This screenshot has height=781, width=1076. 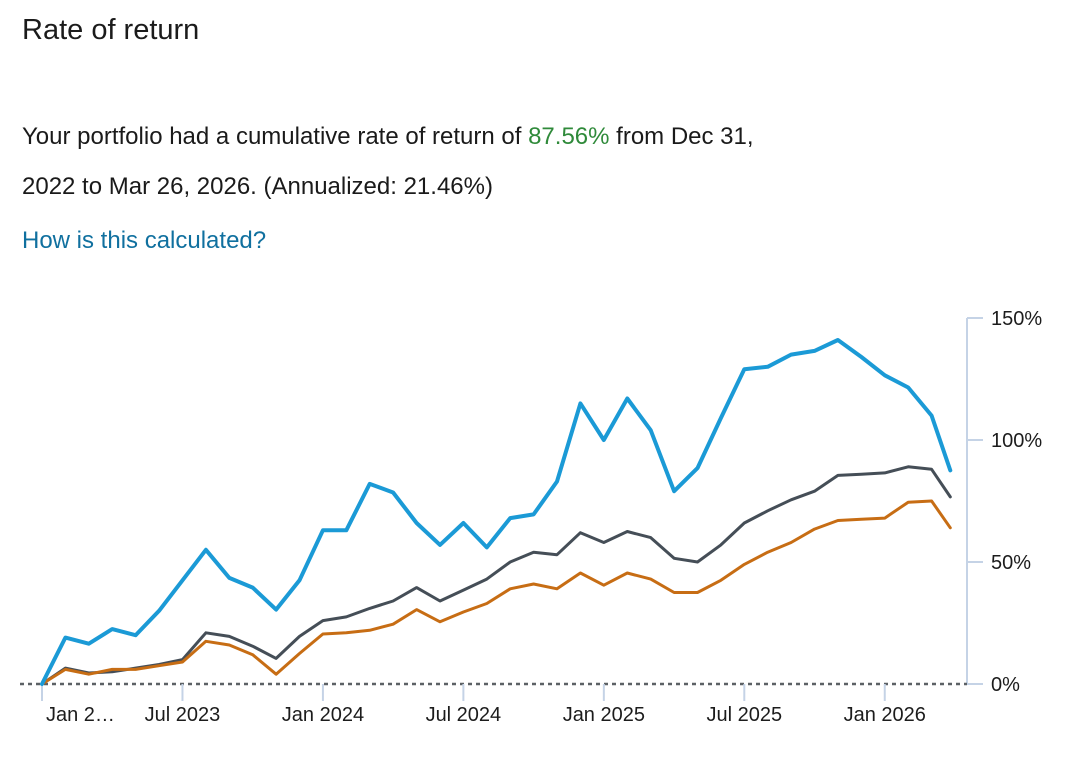 I want to click on x-axis-label: Jan 2024, so click(x=323, y=715).